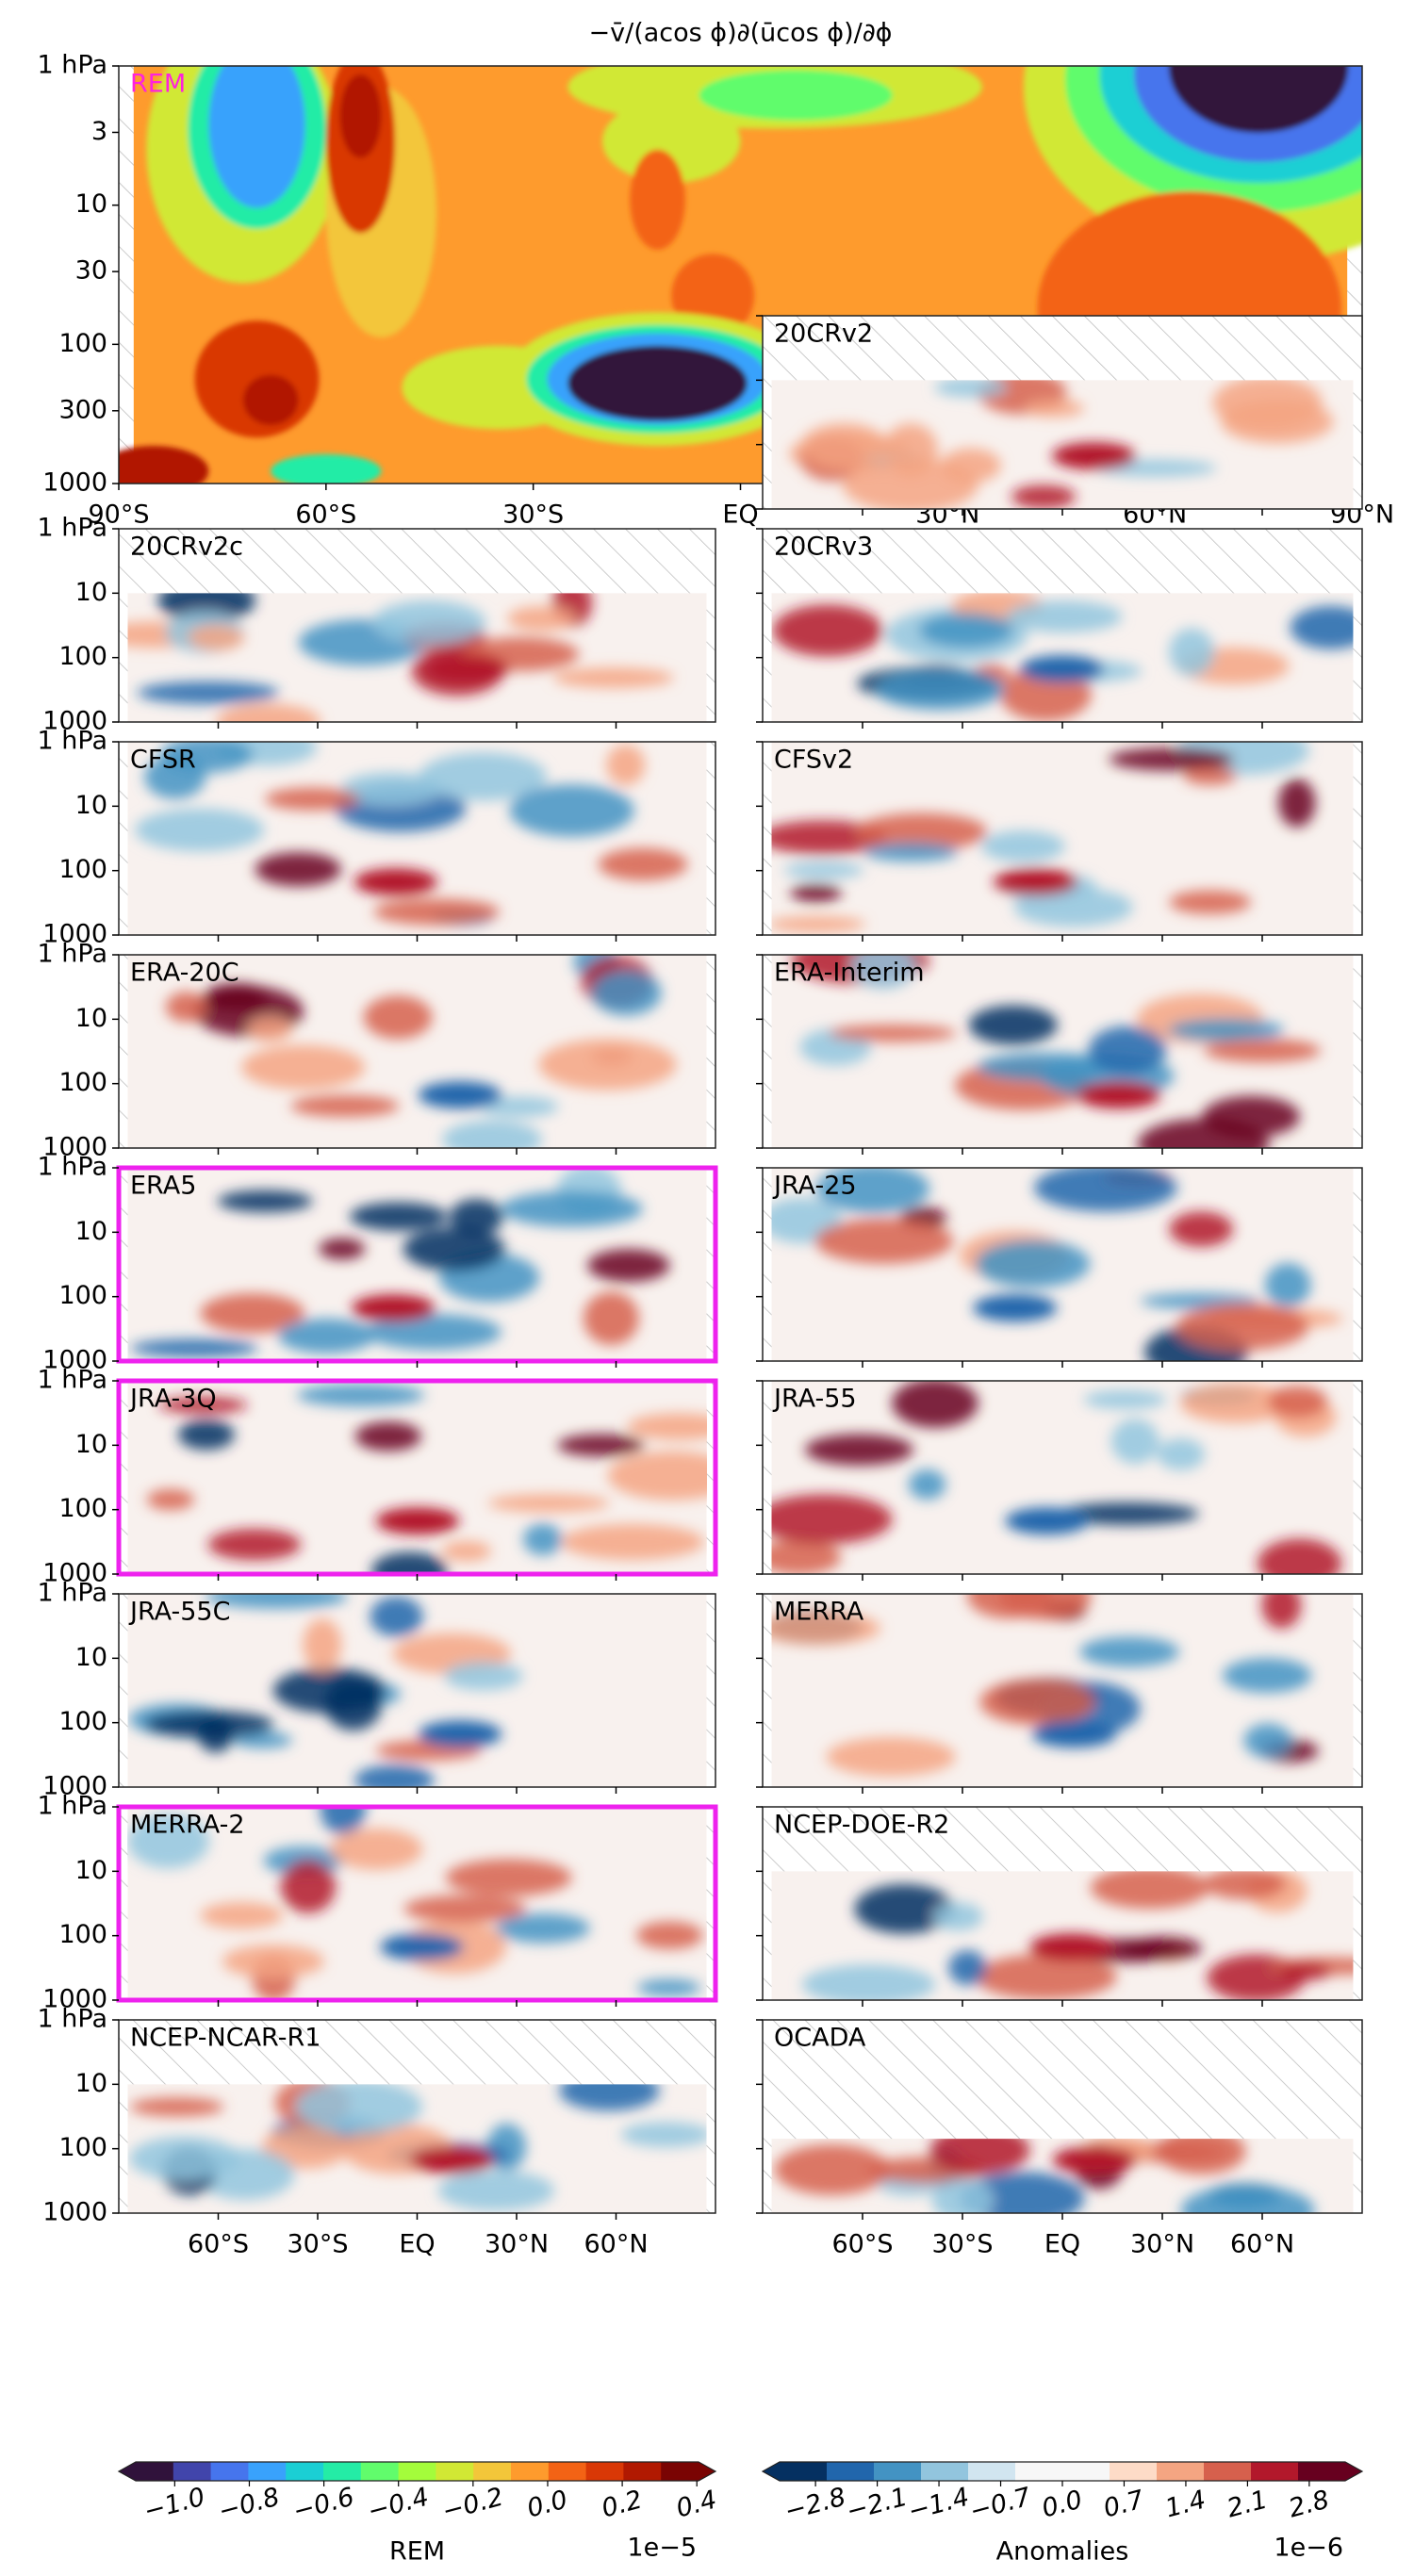 Image resolution: width=1414 pixels, height=2576 pixels. What do you see at coordinates (377, 1690) in the screenshot?
I see `panel: 1 hPa 10 100 1000 JRA-55C` at bounding box center [377, 1690].